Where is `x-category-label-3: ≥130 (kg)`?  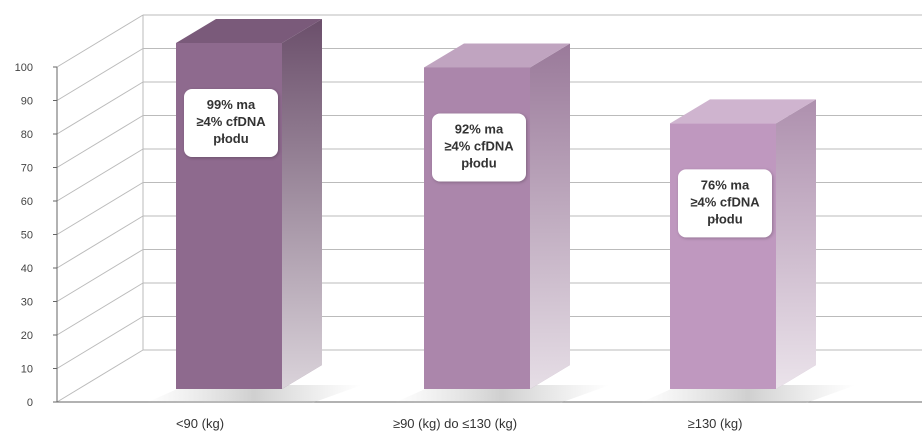 x-category-label-3: ≥130 (kg) is located at coordinates (715, 423).